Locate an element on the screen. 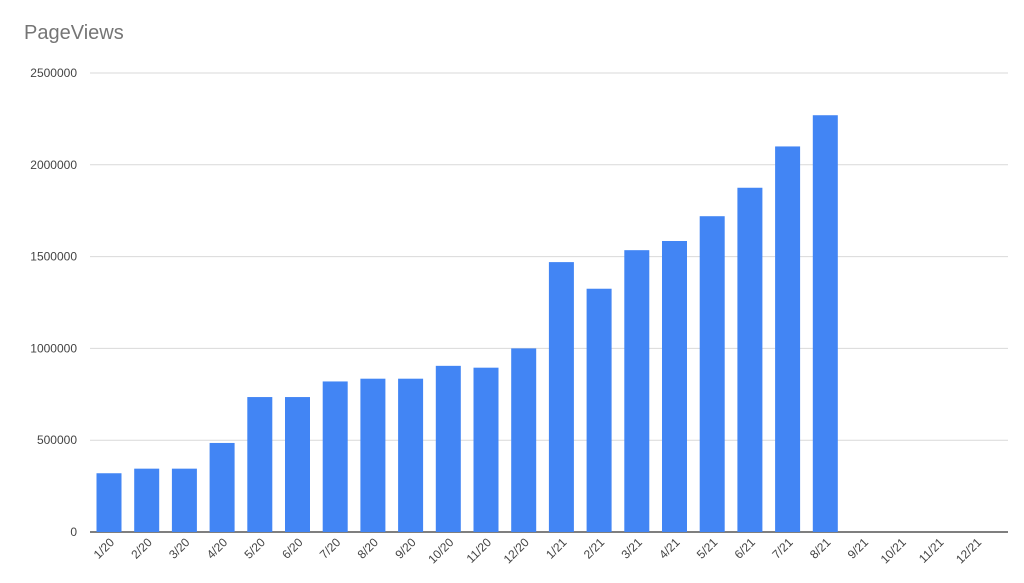 This screenshot has width=1024, height=583. y-tick-label: 2000000 is located at coordinates (53, 165).